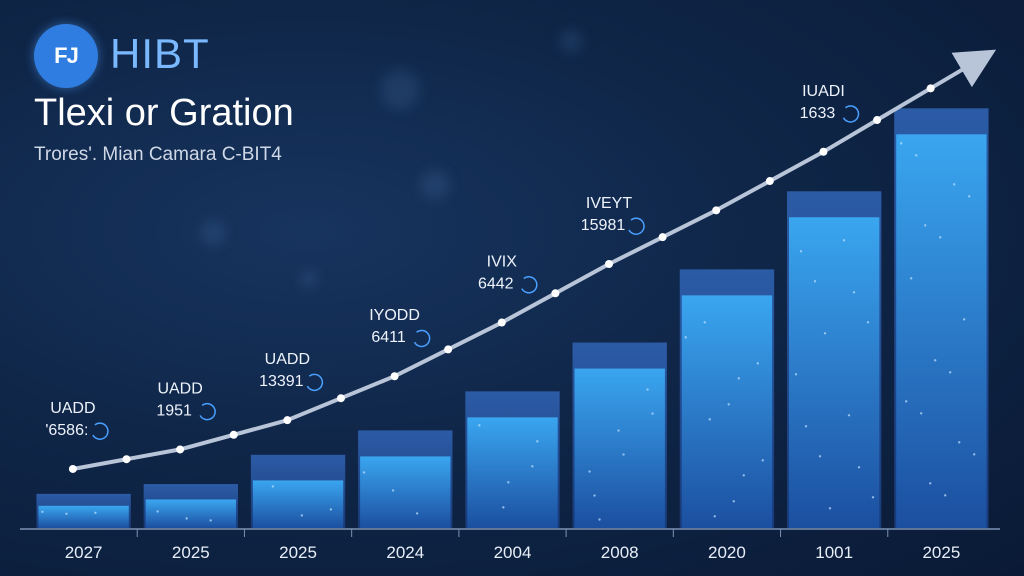 The width and height of the screenshot is (1024, 576). Describe the element at coordinates (496, 284) in the screenshot. I see `annotation-value-4: 6442` at that location.